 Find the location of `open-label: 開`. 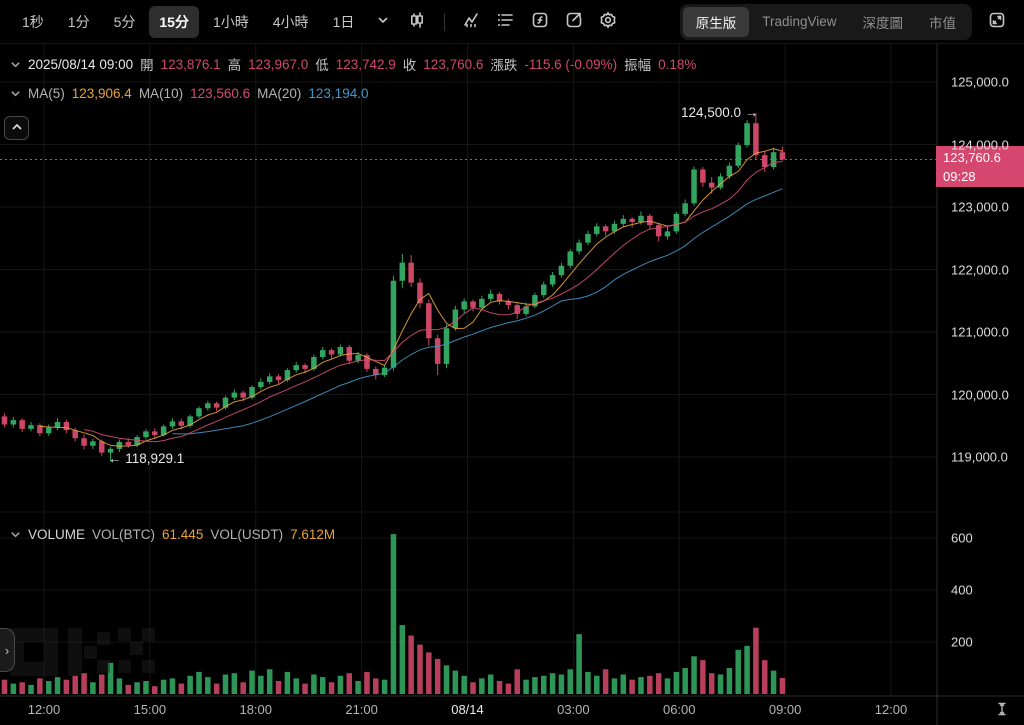

open-label: 開 is located at coordinates (147, 65).